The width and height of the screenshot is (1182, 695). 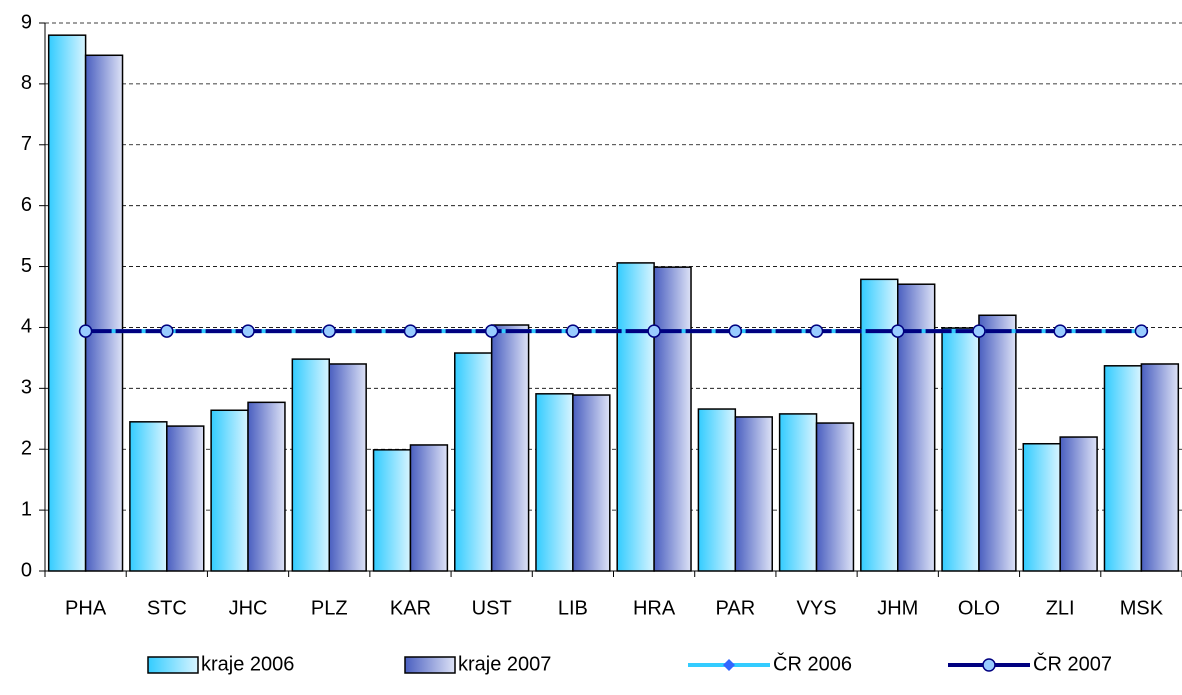 What do you see at coordinates (736, 608) in the screenshot?
I see `x-tick-label: PAR` at bounding box center [736, 608].